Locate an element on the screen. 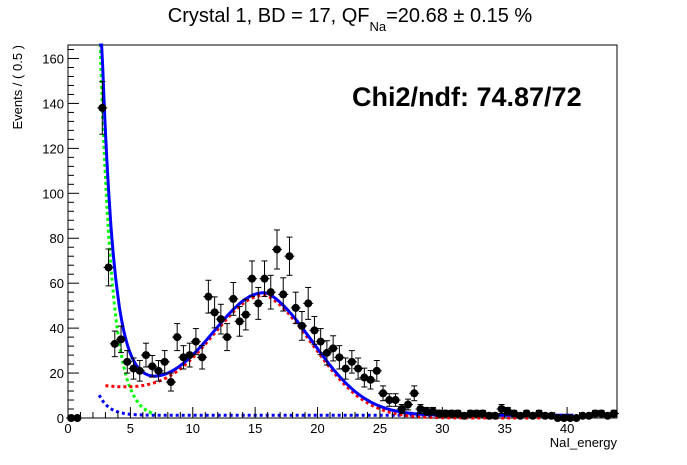 This screenshot has width=687, height=465. y-tick-label: 60 is located at coordinates (57, 283).